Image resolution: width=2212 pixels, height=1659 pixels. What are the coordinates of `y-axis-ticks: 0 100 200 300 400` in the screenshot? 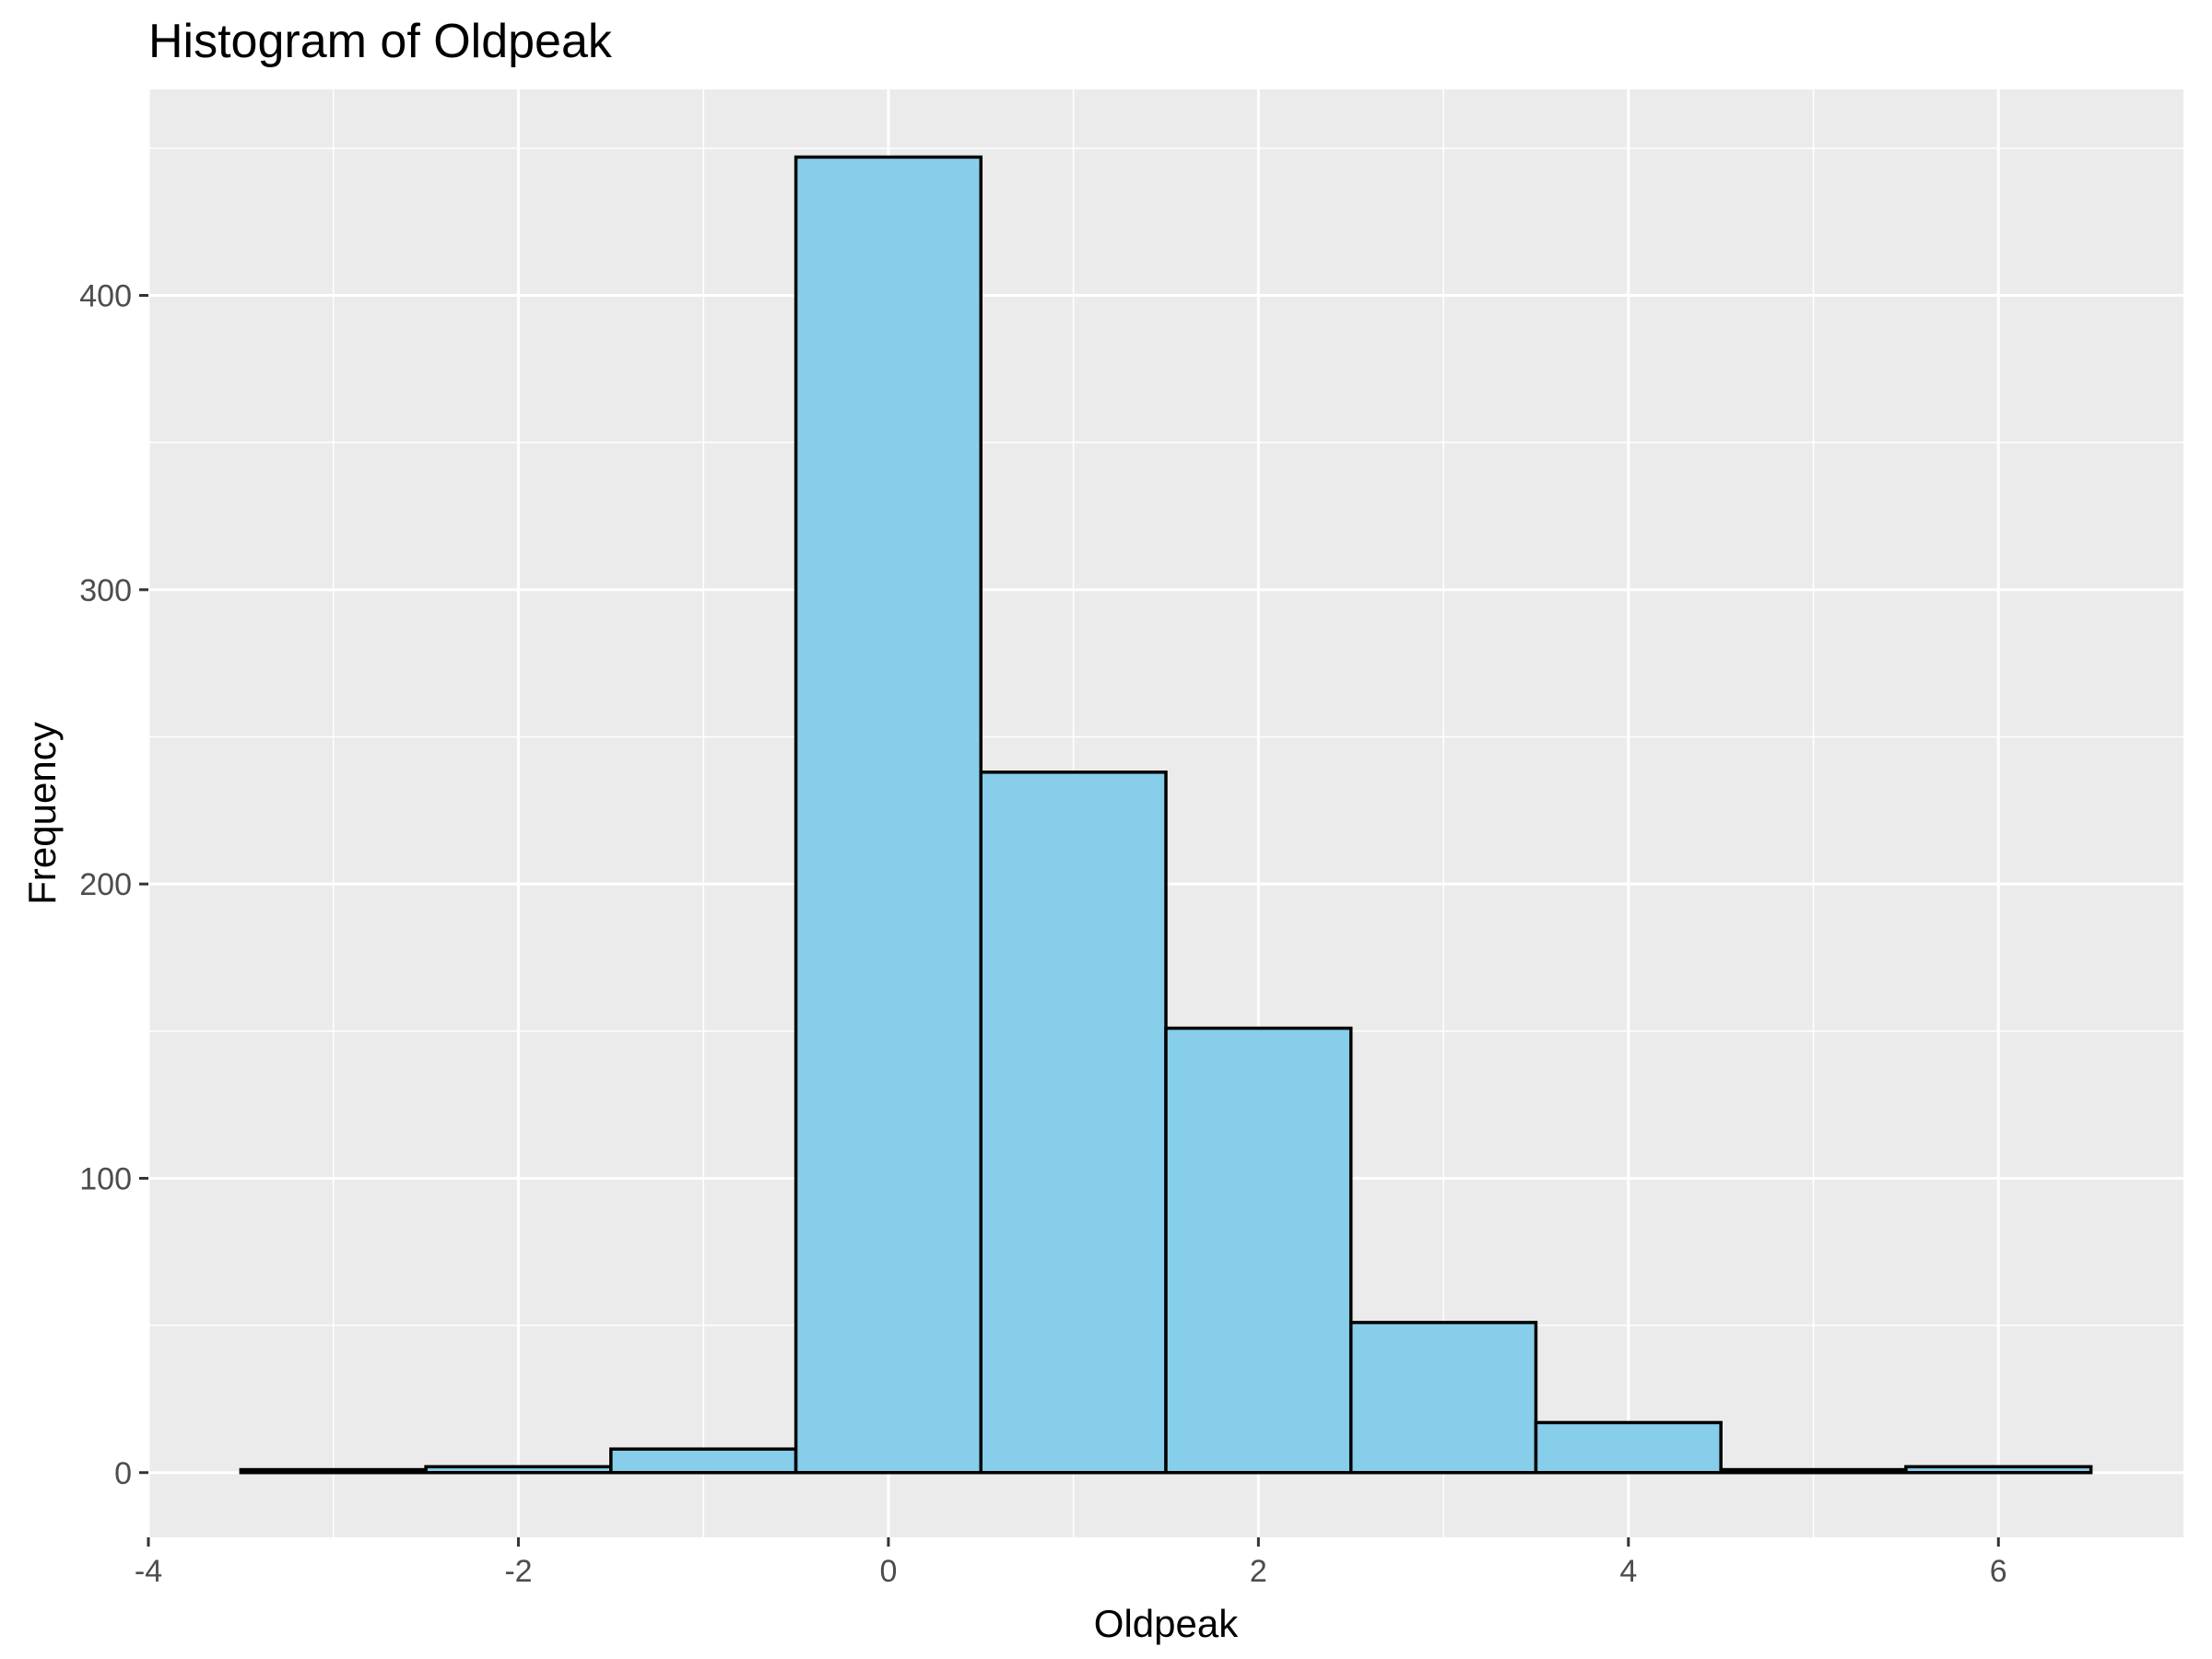 It's located at (113, 885).